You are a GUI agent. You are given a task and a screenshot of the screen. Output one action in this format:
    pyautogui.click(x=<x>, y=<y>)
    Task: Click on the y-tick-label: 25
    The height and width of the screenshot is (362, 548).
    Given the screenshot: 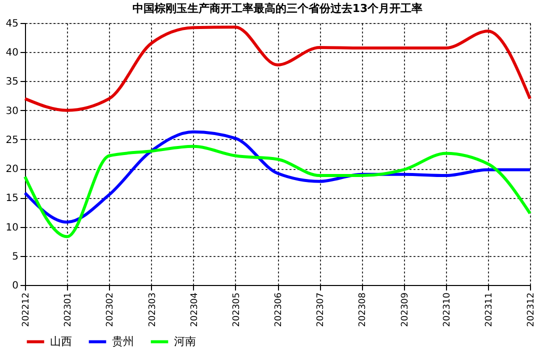 What is the action you would take?
    pyautogui.click(x=12, y=140)
    